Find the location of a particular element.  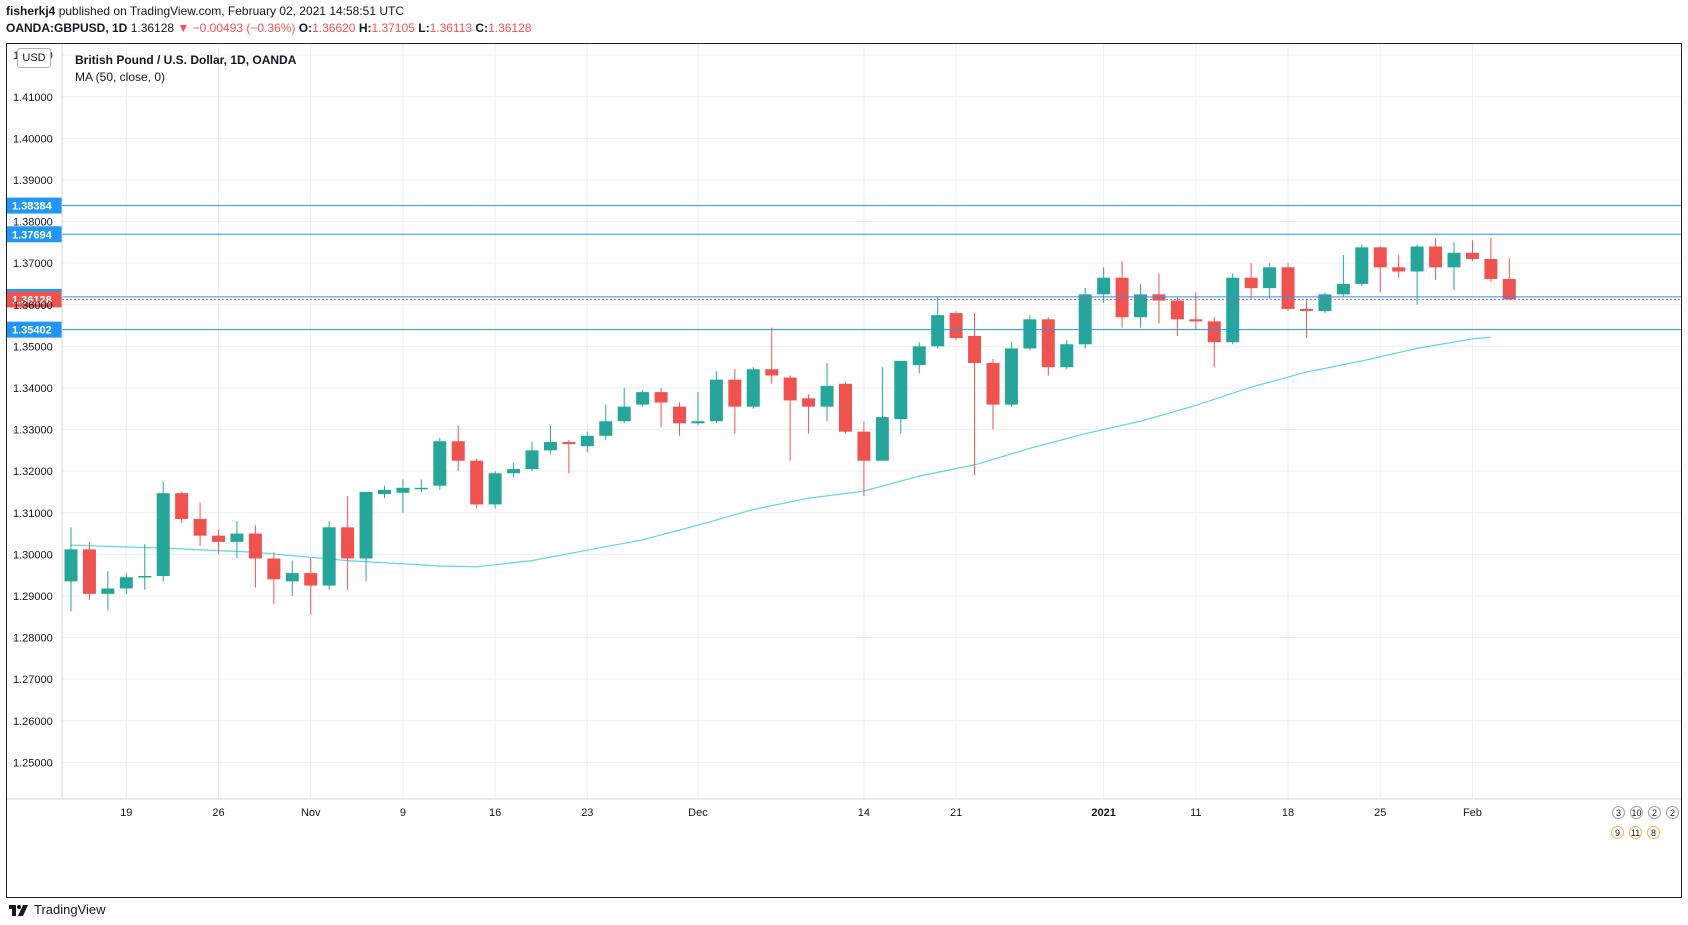

legend-indicator: MA (50, close, 0) is located at coordinates (120, 77).